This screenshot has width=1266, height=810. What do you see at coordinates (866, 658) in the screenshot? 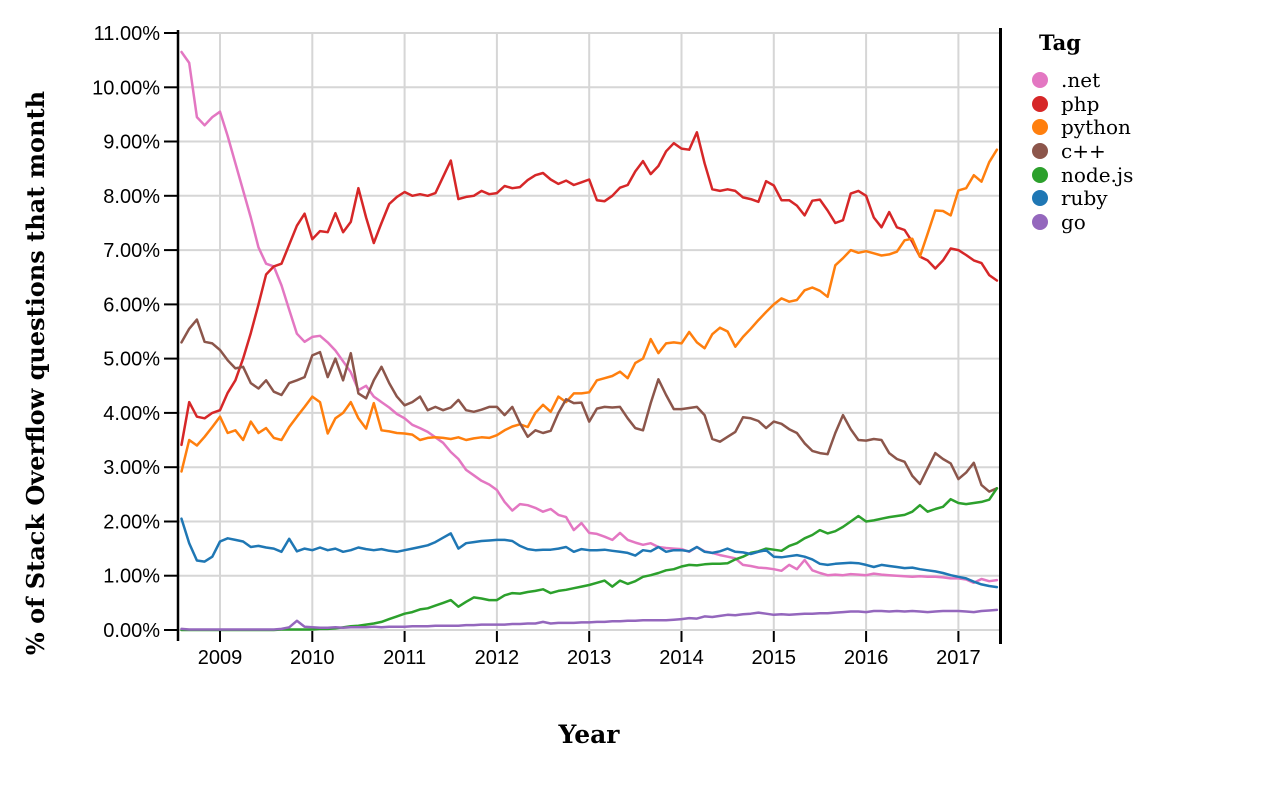
I see `x-tick-label: 2016` at bounding box center [866, 658].